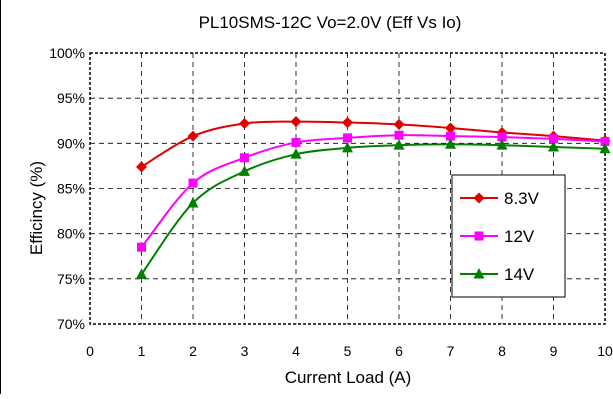 The width and height of the screenshot is (613, 399). I want to click on x-tick-label: 1, so click(142, 351).